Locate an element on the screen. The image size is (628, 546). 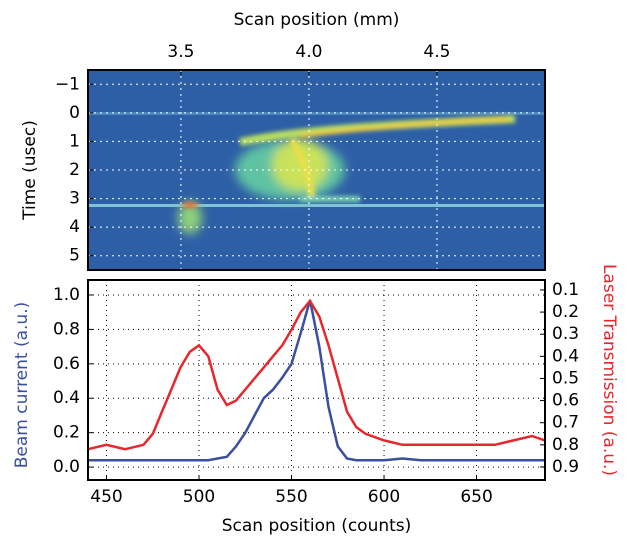
y-tick-label: 0.6 is located at coordinates (66, 364).